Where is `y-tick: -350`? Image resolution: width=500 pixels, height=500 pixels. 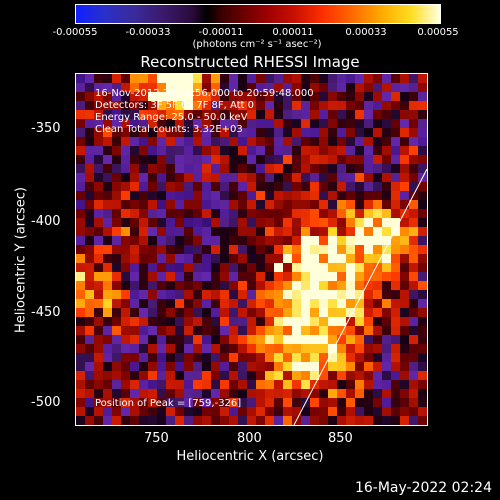
y-tick: -350 is located at coordinates (46, 128).